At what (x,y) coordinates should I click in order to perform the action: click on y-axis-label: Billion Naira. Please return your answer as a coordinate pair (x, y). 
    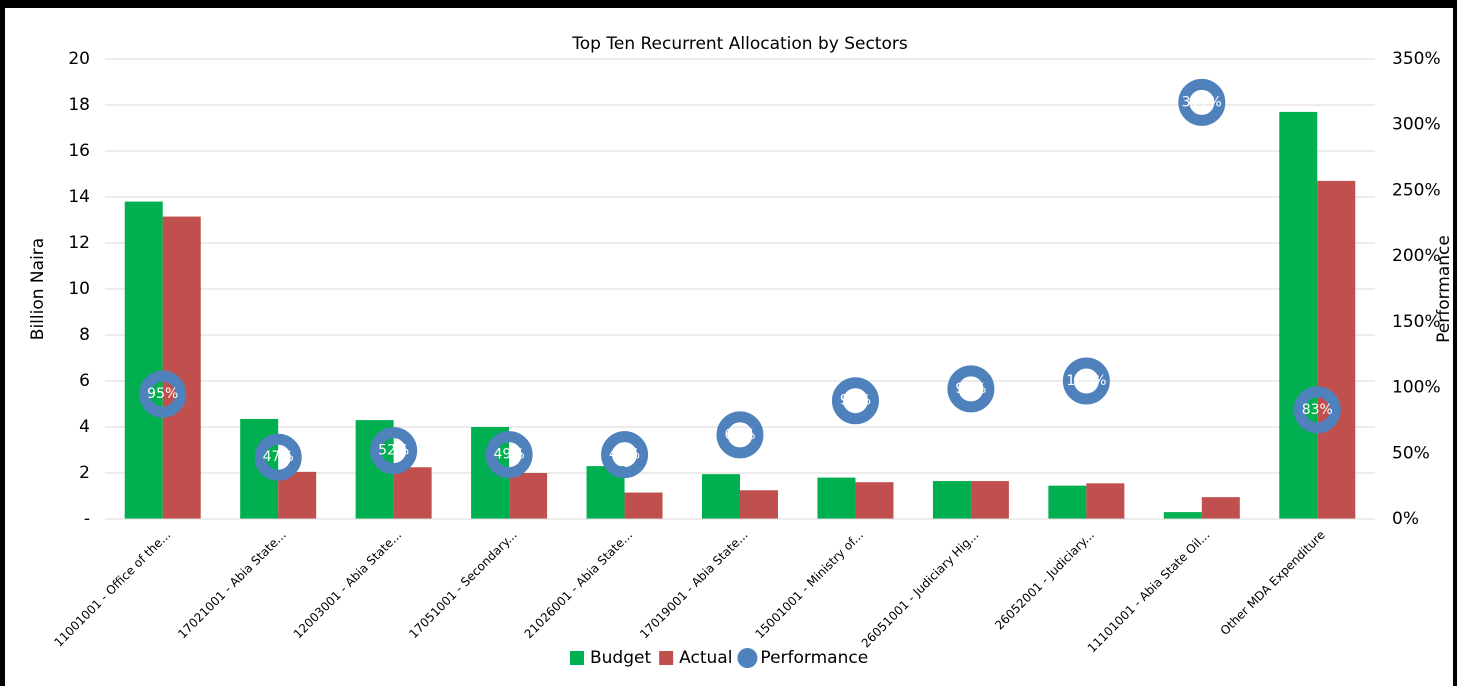
    Looking at the image, I should click on (38, 289).